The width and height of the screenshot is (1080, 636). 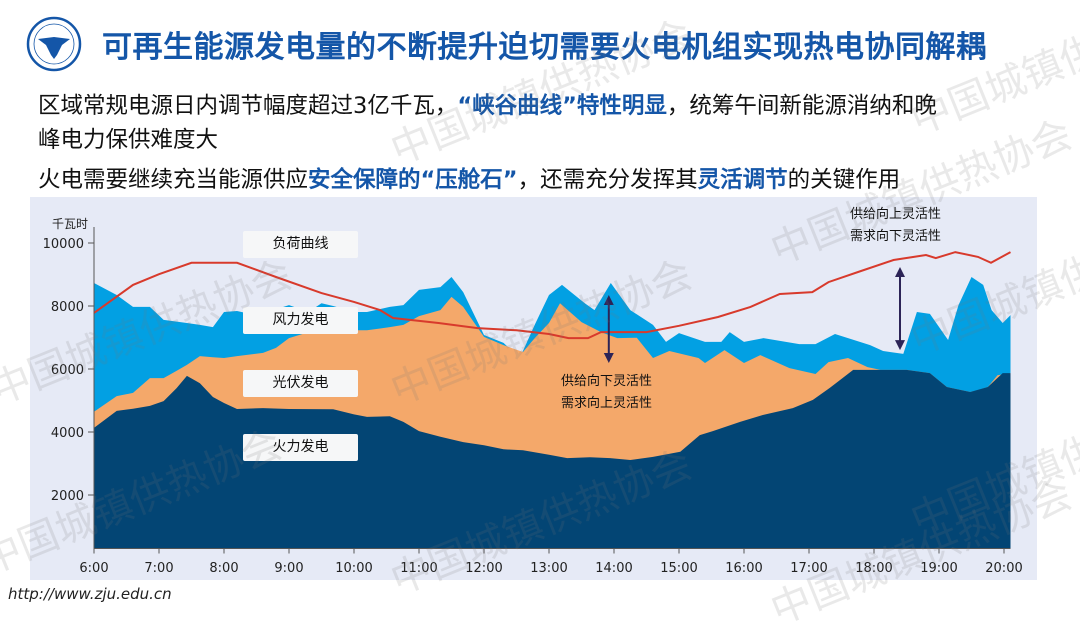 I want to click on bullet-line-2: 峰电力保供难度大, so click(x=128, y=138).